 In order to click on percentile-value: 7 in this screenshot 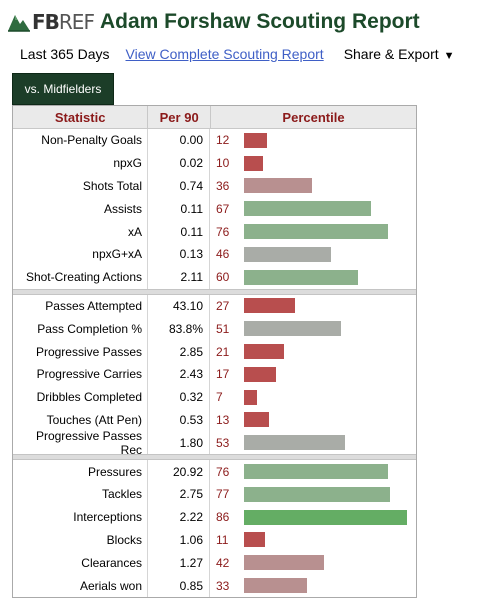, I will do `click(219, 397)`.